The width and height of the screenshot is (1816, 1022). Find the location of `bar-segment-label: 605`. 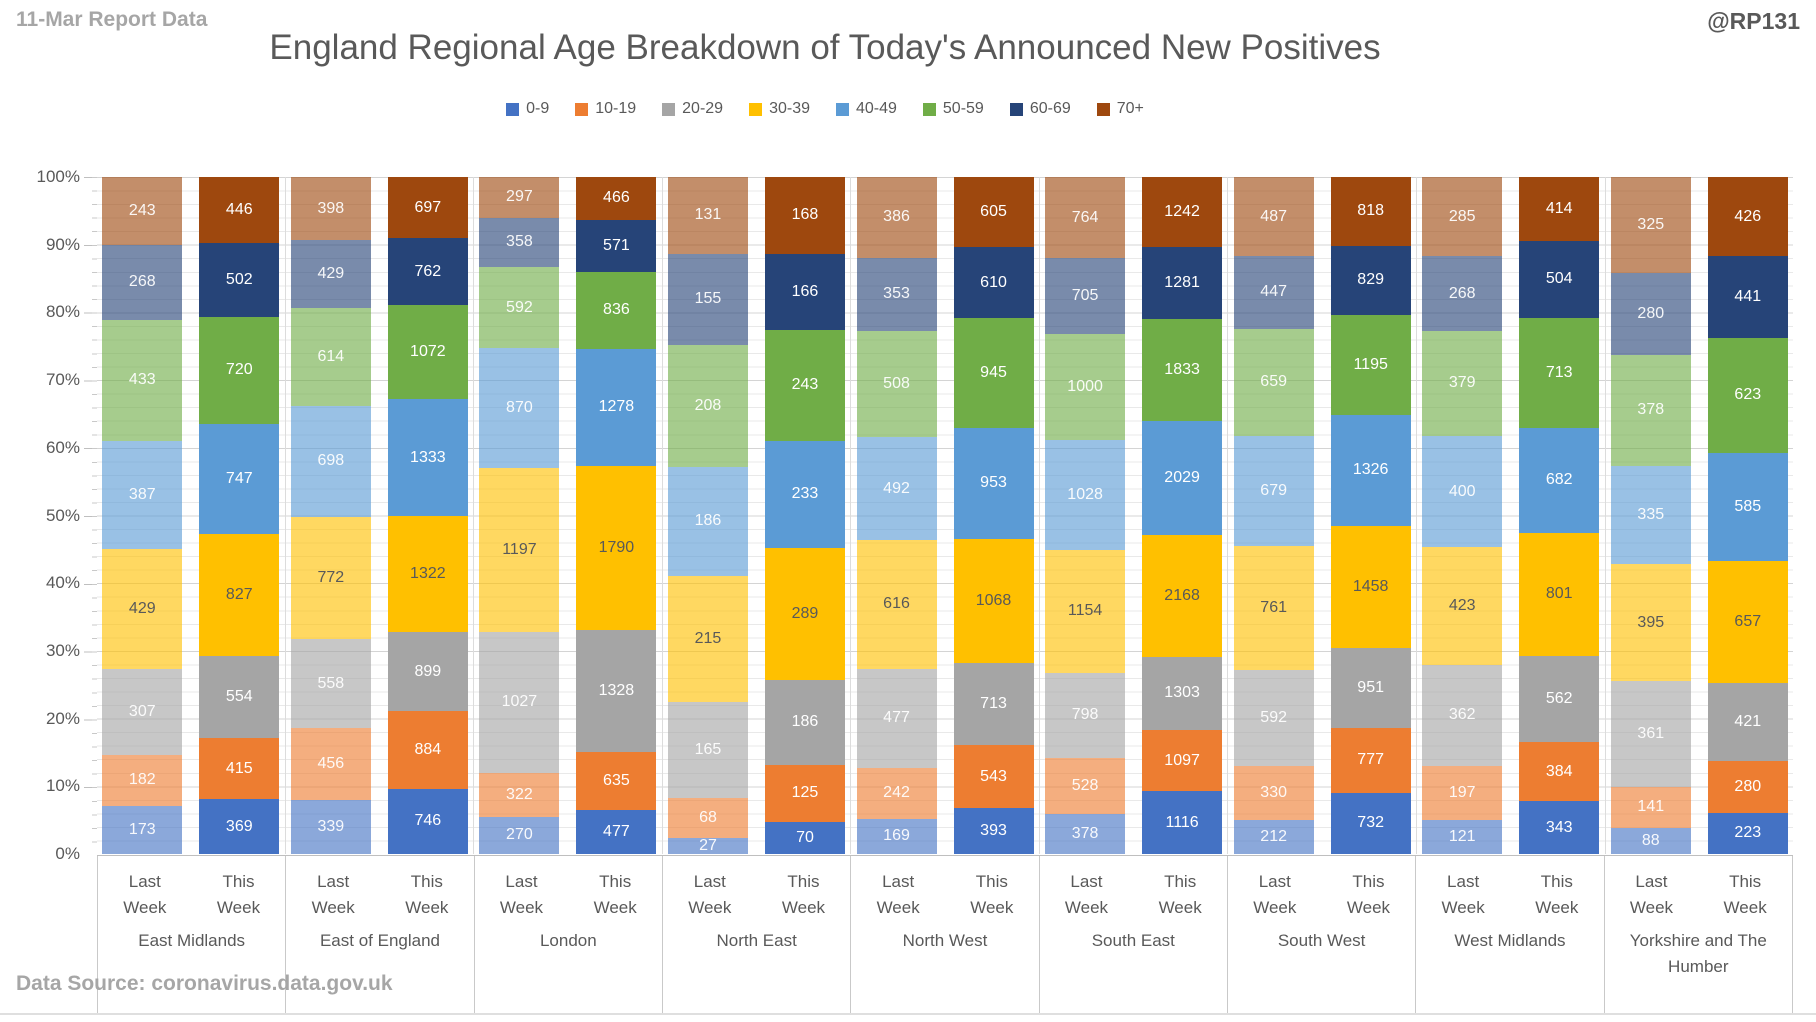

bar-segment-label: 605 is located at coordinates (993, 212).